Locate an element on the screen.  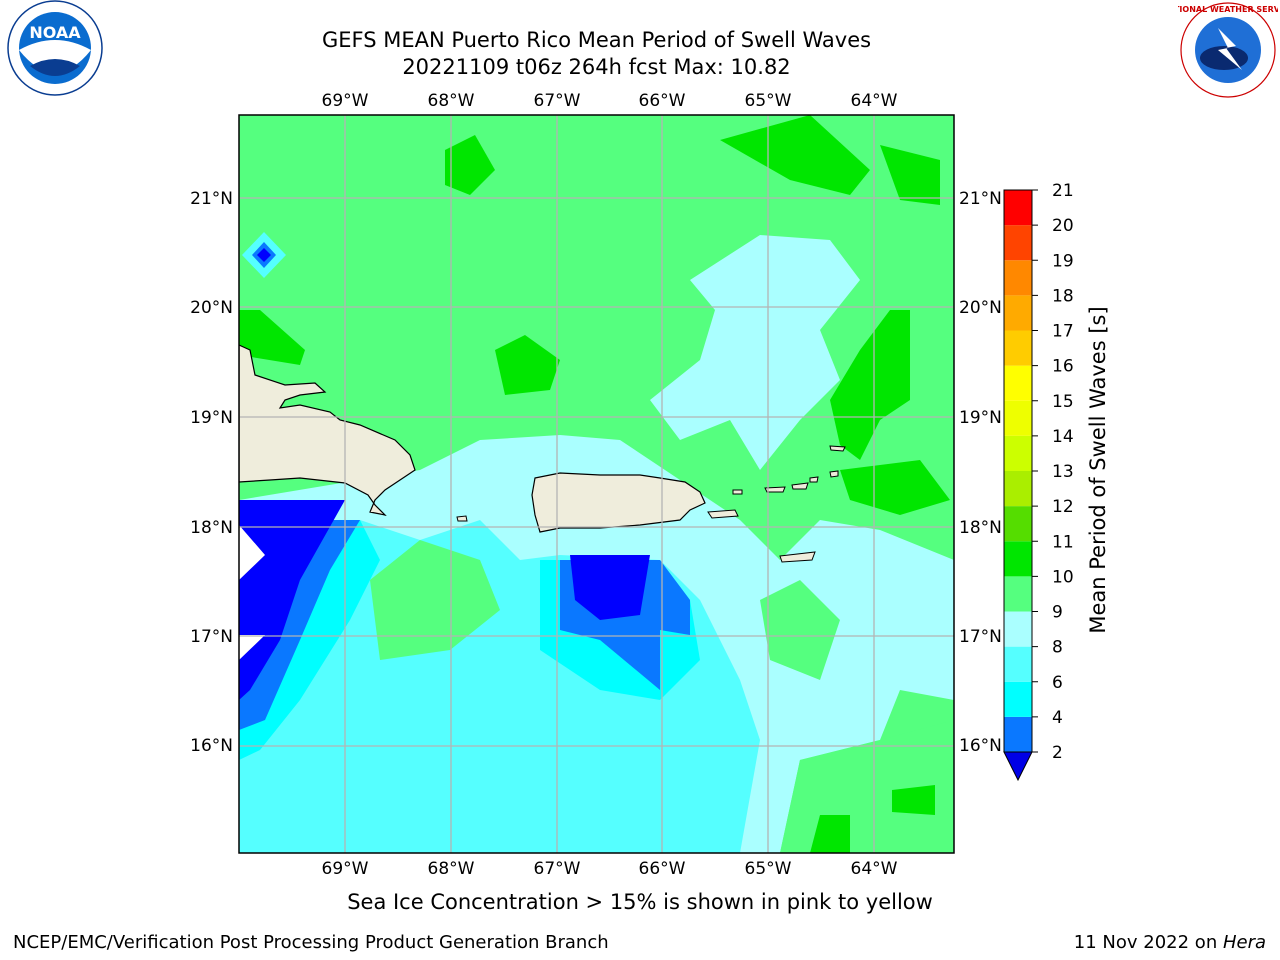
lon-tick-top: 65°W is located at coordinates (768, 101).